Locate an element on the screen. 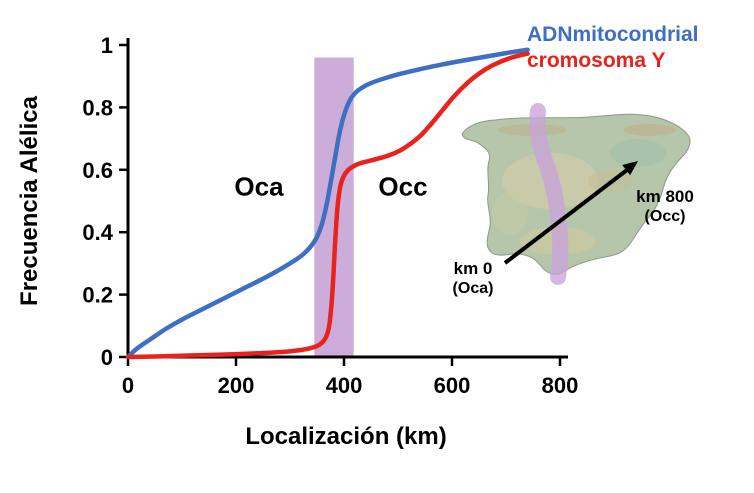  legend-entry-adnmitocondrial: ADNmitocondrial is located at coordinates (613, 34).